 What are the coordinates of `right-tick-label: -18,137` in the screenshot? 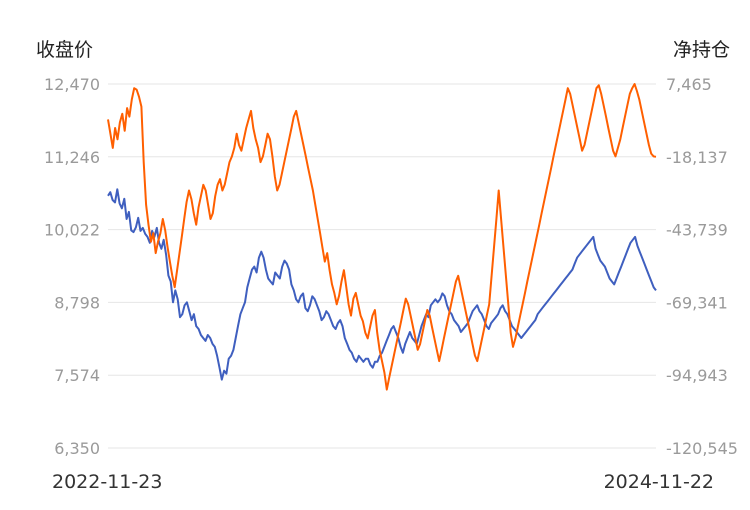 It's located at (697, 157).